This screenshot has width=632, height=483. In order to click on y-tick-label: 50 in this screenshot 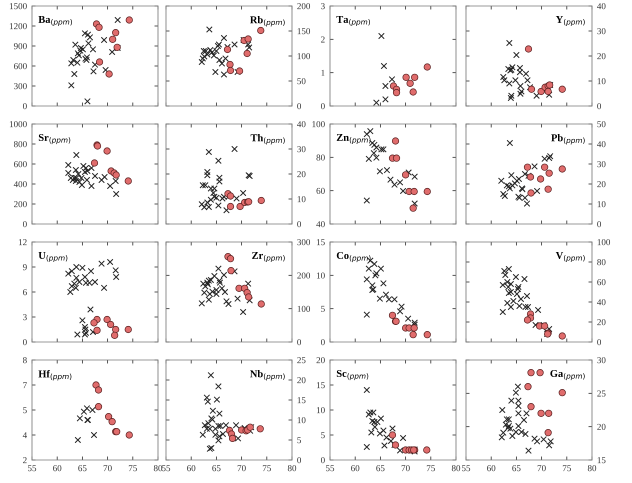, I will do `click(601, 124)`.